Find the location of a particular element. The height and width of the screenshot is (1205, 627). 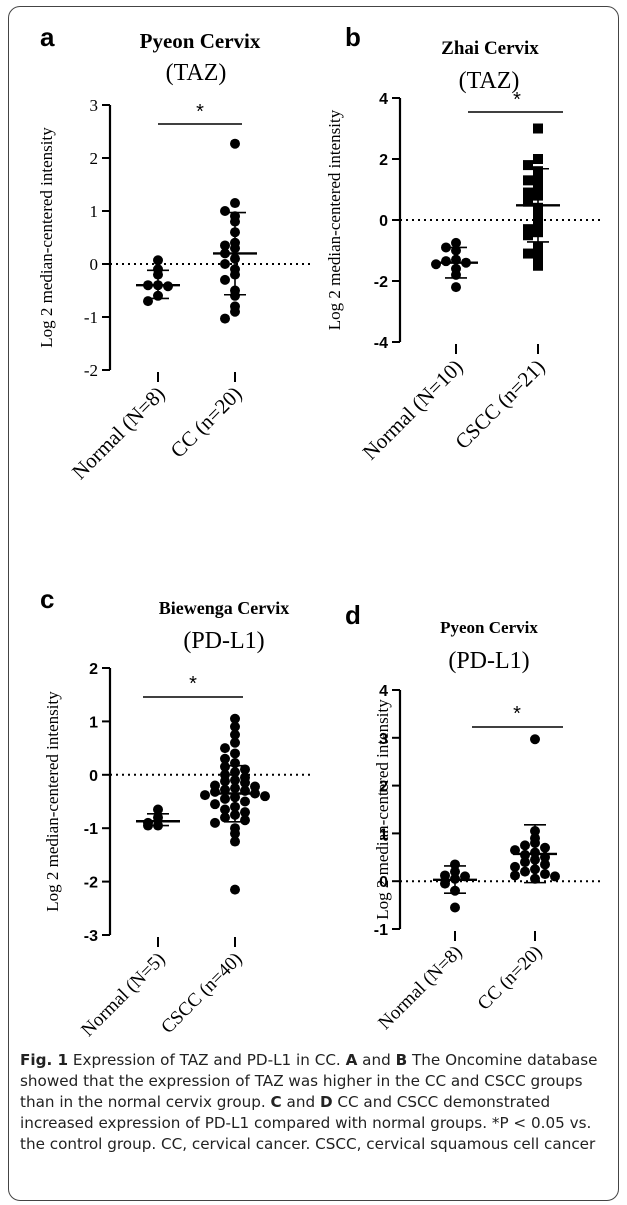

panel-label: c is located at coordinates (47, 599).